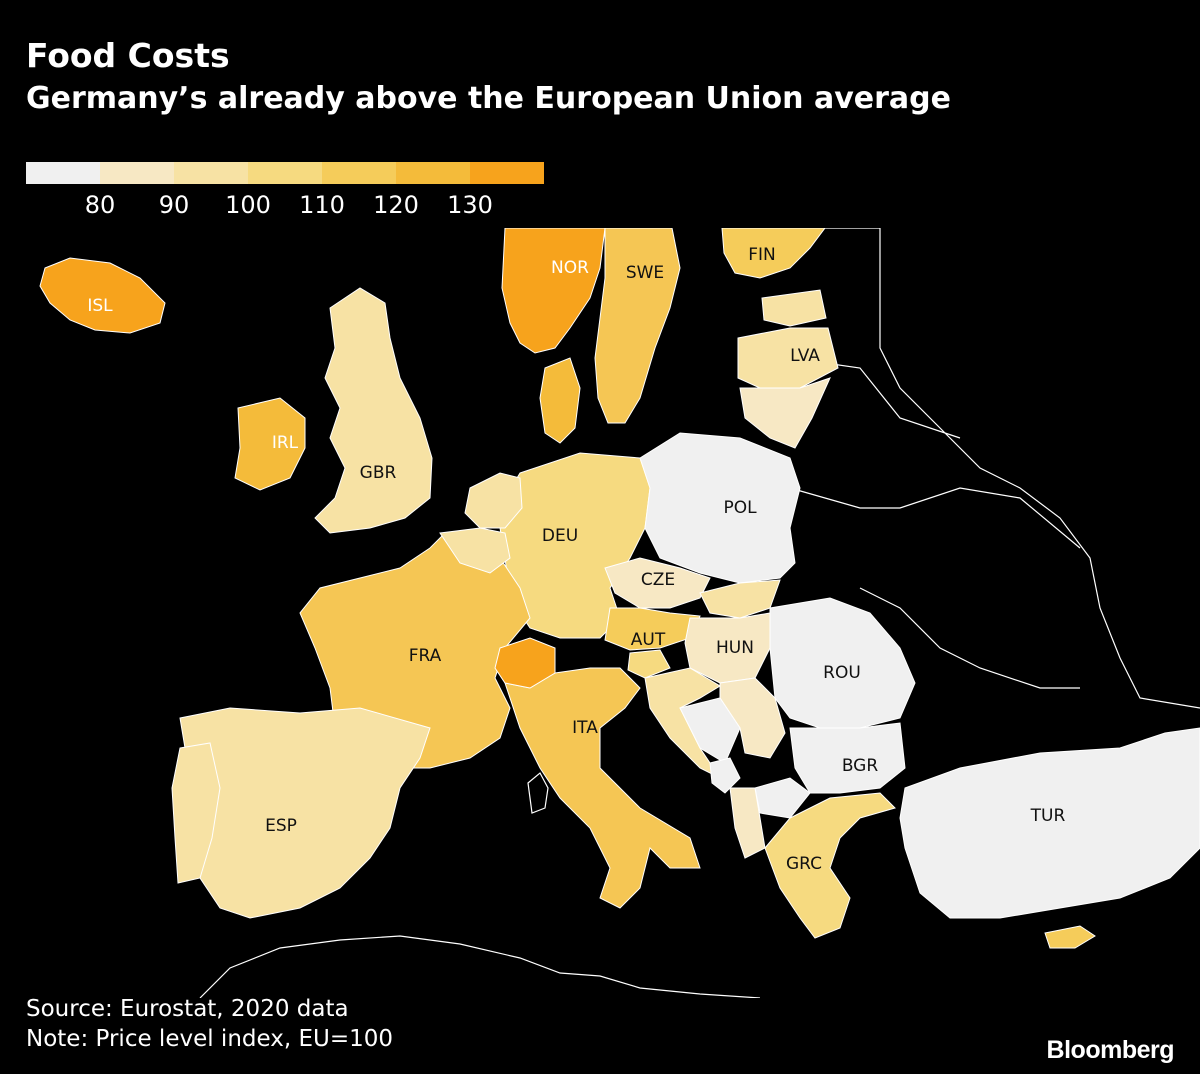 The width and height of the screenshot is (1200, 1074). What do you see at coordinates (788, 358) in the screenshot?
I see `country-lva` at bounding box center [788, 358].